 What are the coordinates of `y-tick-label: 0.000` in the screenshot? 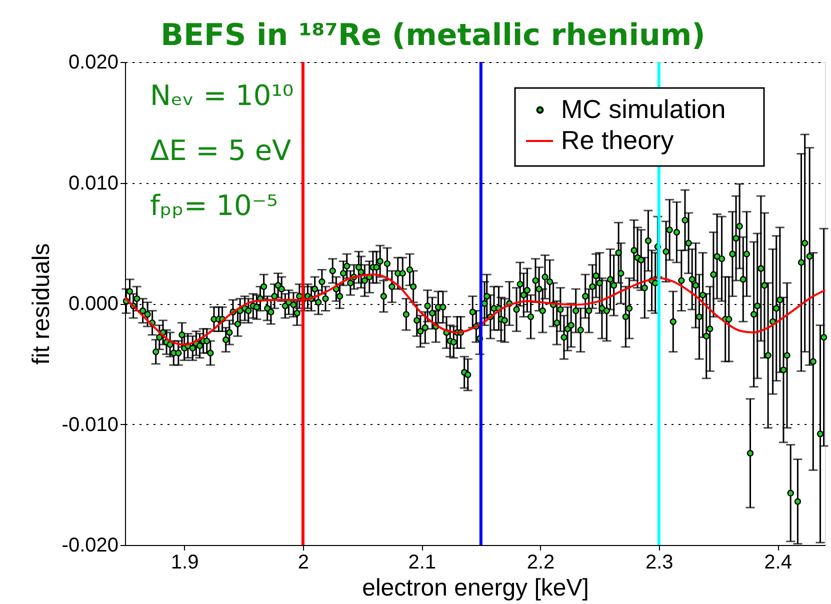 It's located at (93, 304).